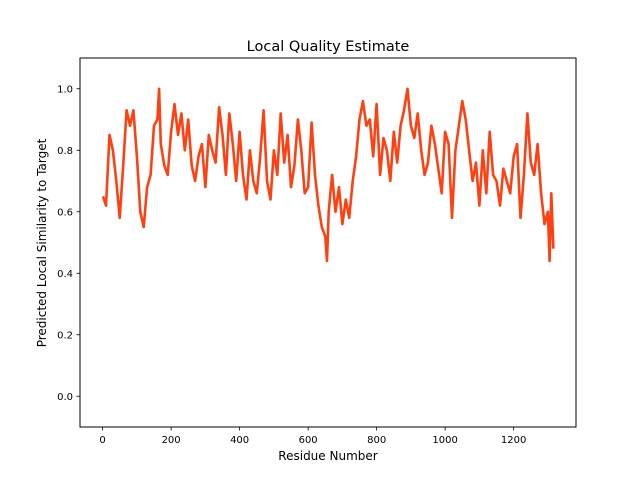 The image size is (640, 484). What do you see at coordinates (65, 89) in the screenshot?
I see `y-tick-label: 1.0` at bounding box center [65, 89].